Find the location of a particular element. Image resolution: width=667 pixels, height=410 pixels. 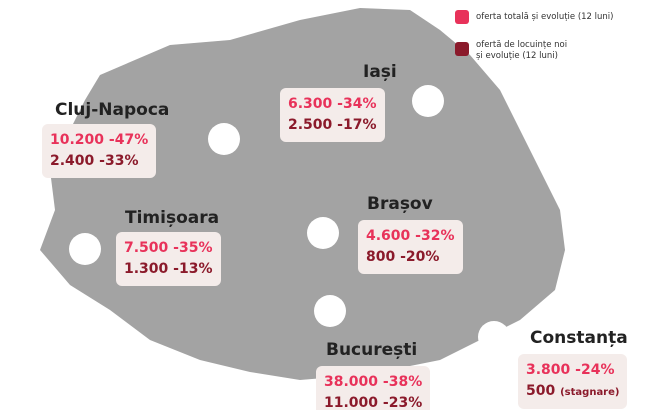

new-value: 2.400 is located at coordinates (72, 161).